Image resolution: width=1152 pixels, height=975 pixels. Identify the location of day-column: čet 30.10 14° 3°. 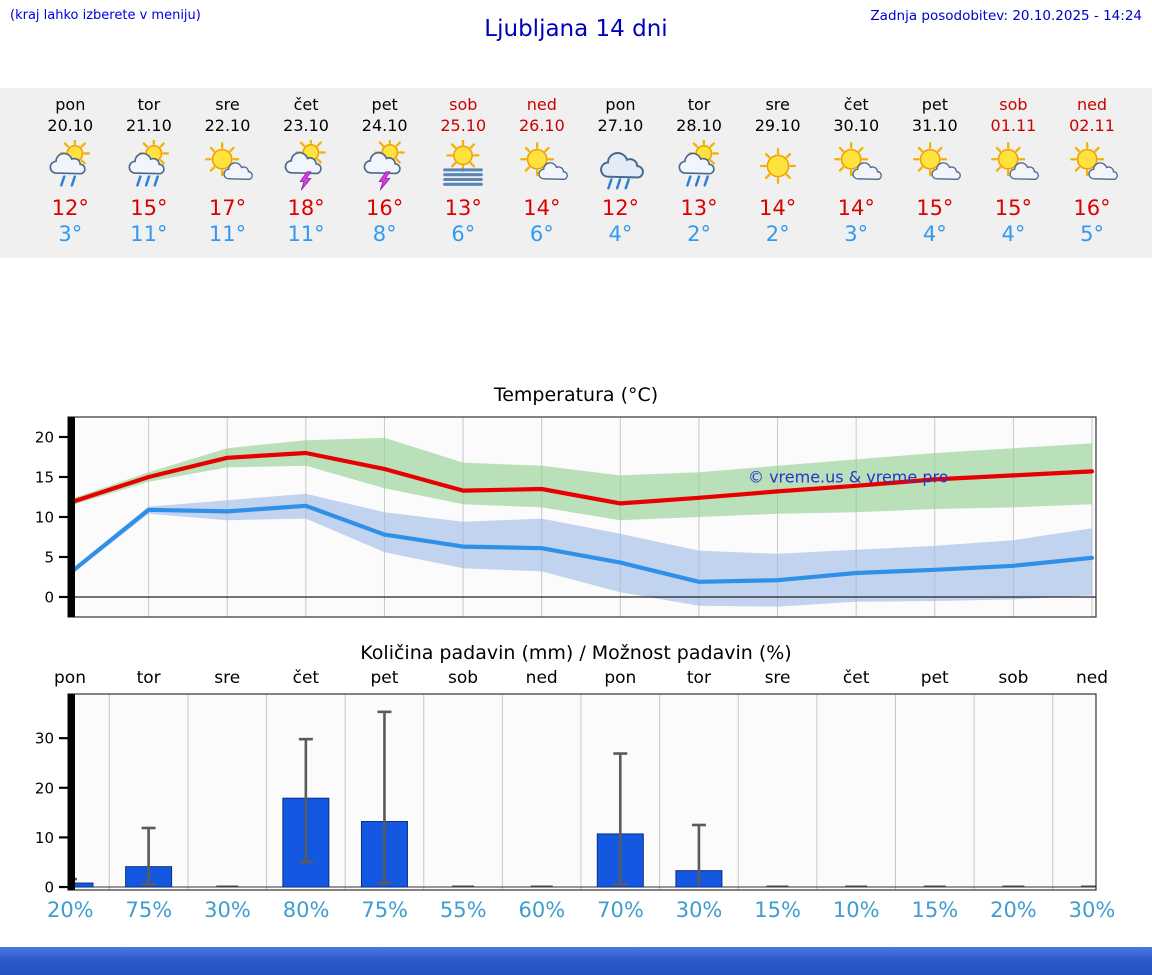
(856, 176).